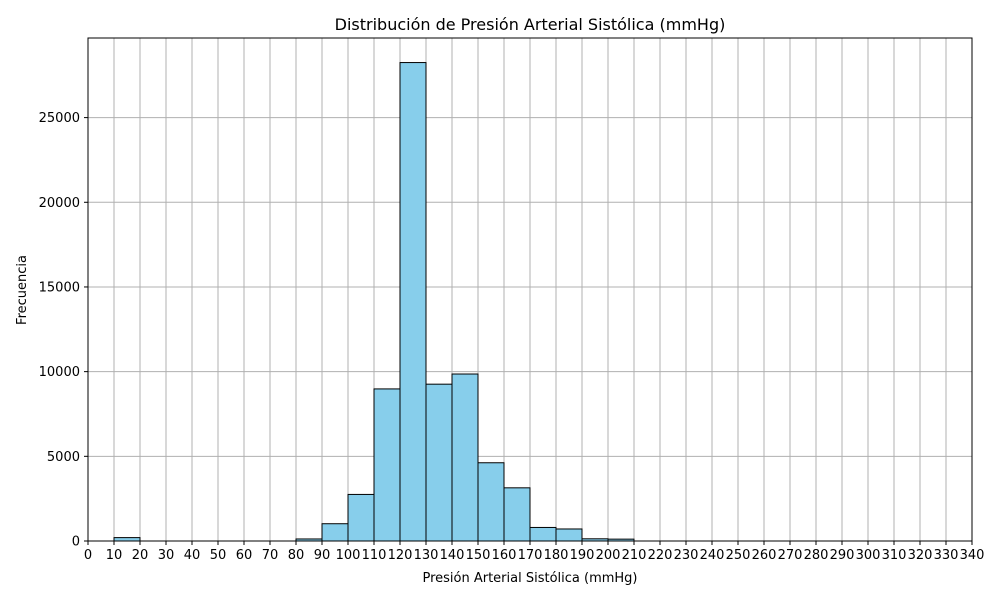  What do you see at coordinates (192, 555) in the screenshot?
I see `x-tick-label: 40` at bounding box center [192, 555].